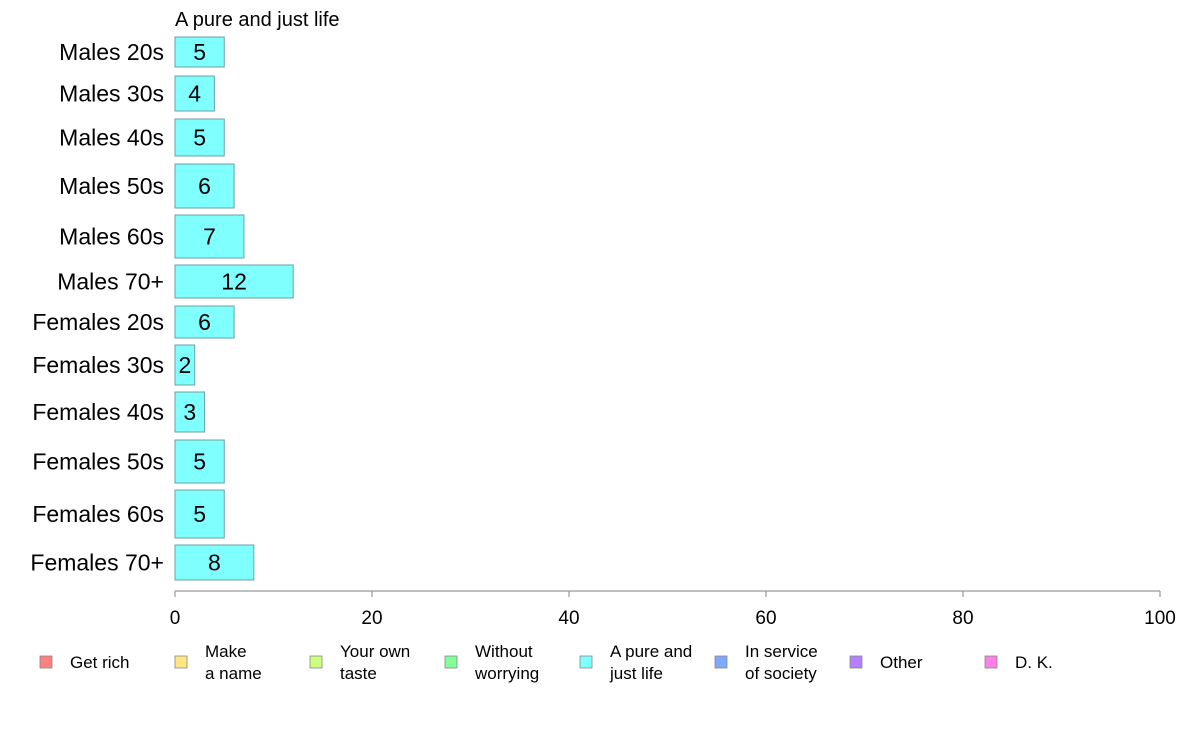 This screenshot has height=736, width=1188. What do you see at coordinates (781, 662) in the screenshot?
I see `legend-label: In service of society` at bounding box center [781, 662].